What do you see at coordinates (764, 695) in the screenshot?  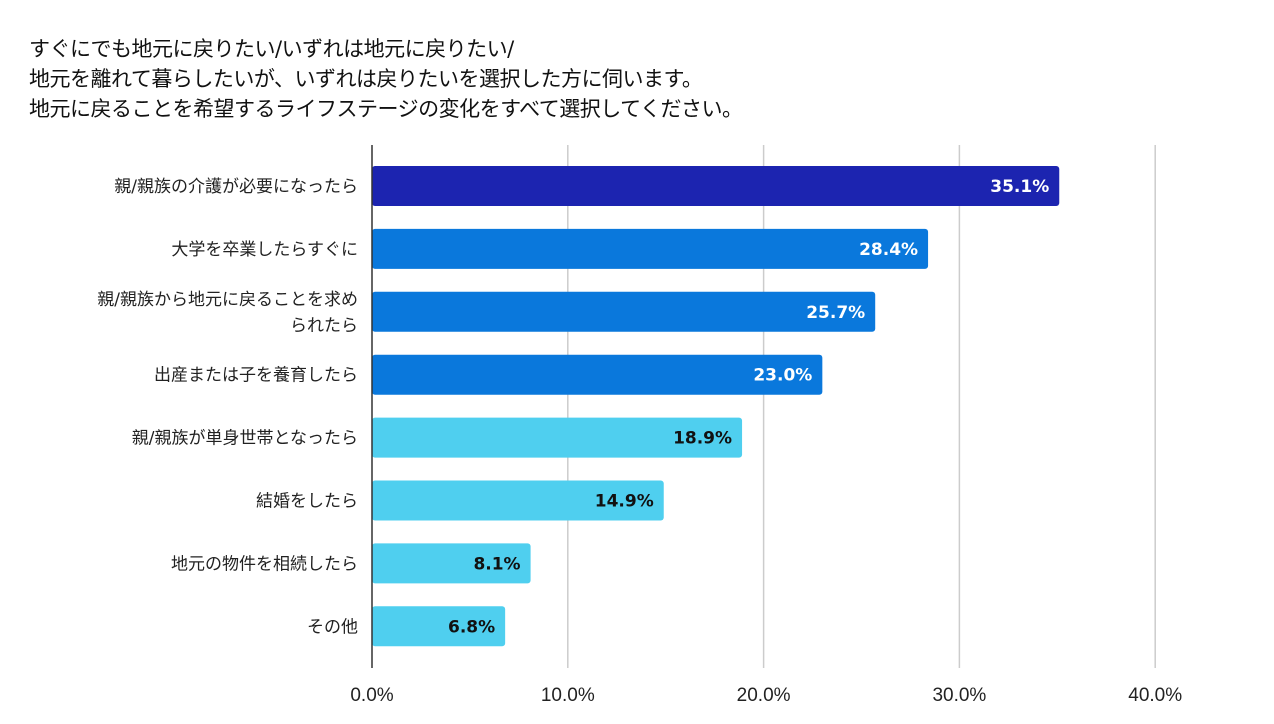 I see `x-tick-label: 20.0%` at bounding box center [764, 695].